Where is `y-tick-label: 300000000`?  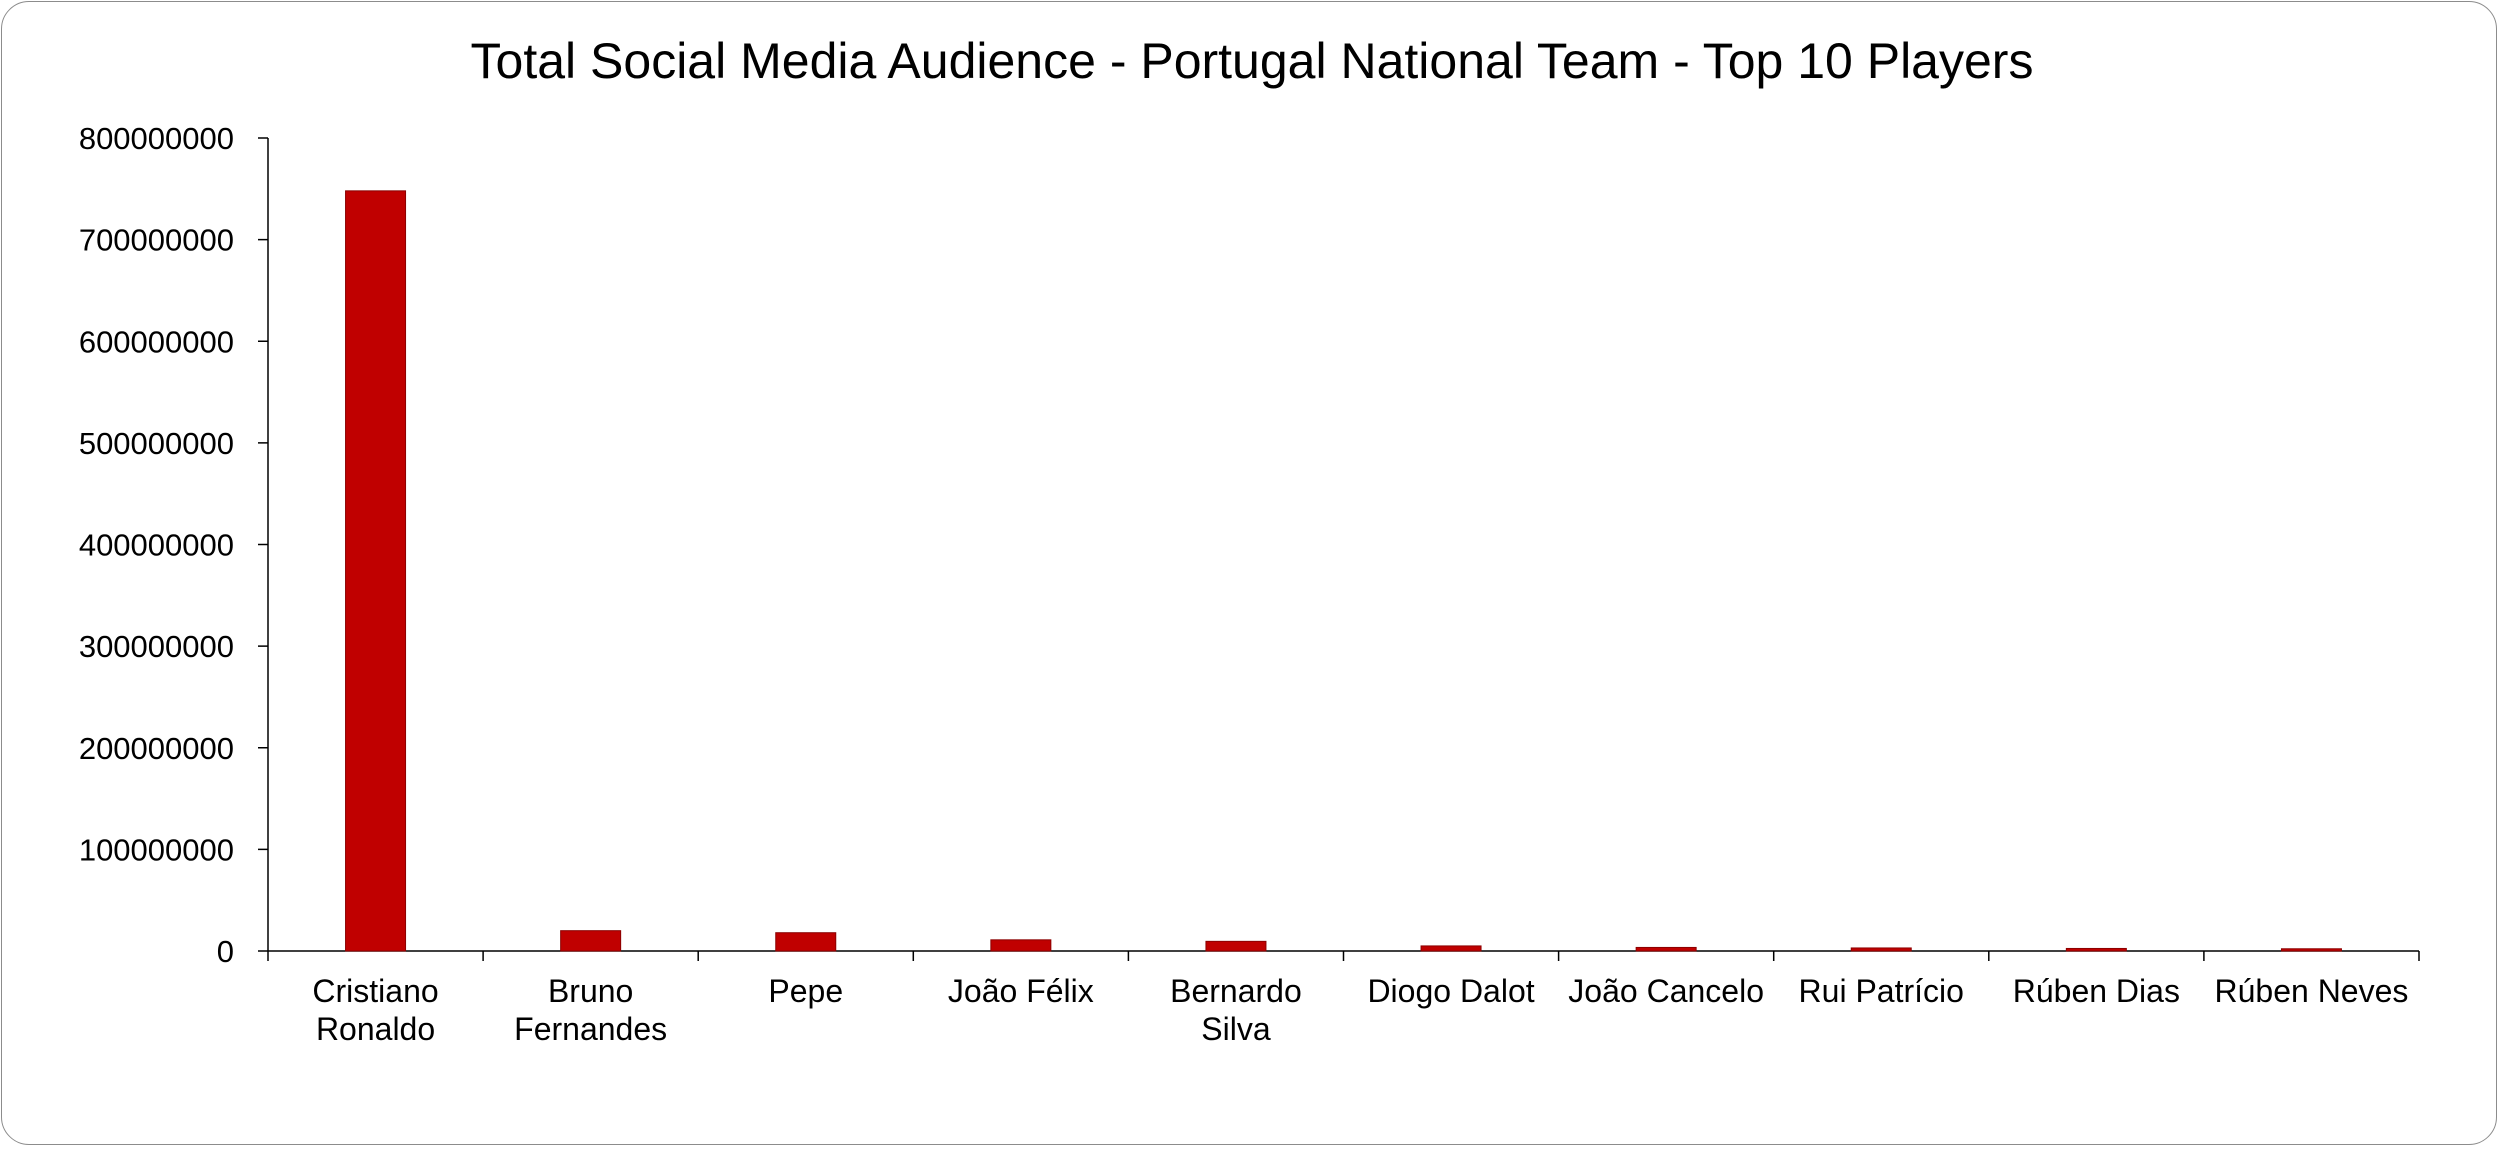
y-tick-label: 300000000 is located at coordinates (156, 646).